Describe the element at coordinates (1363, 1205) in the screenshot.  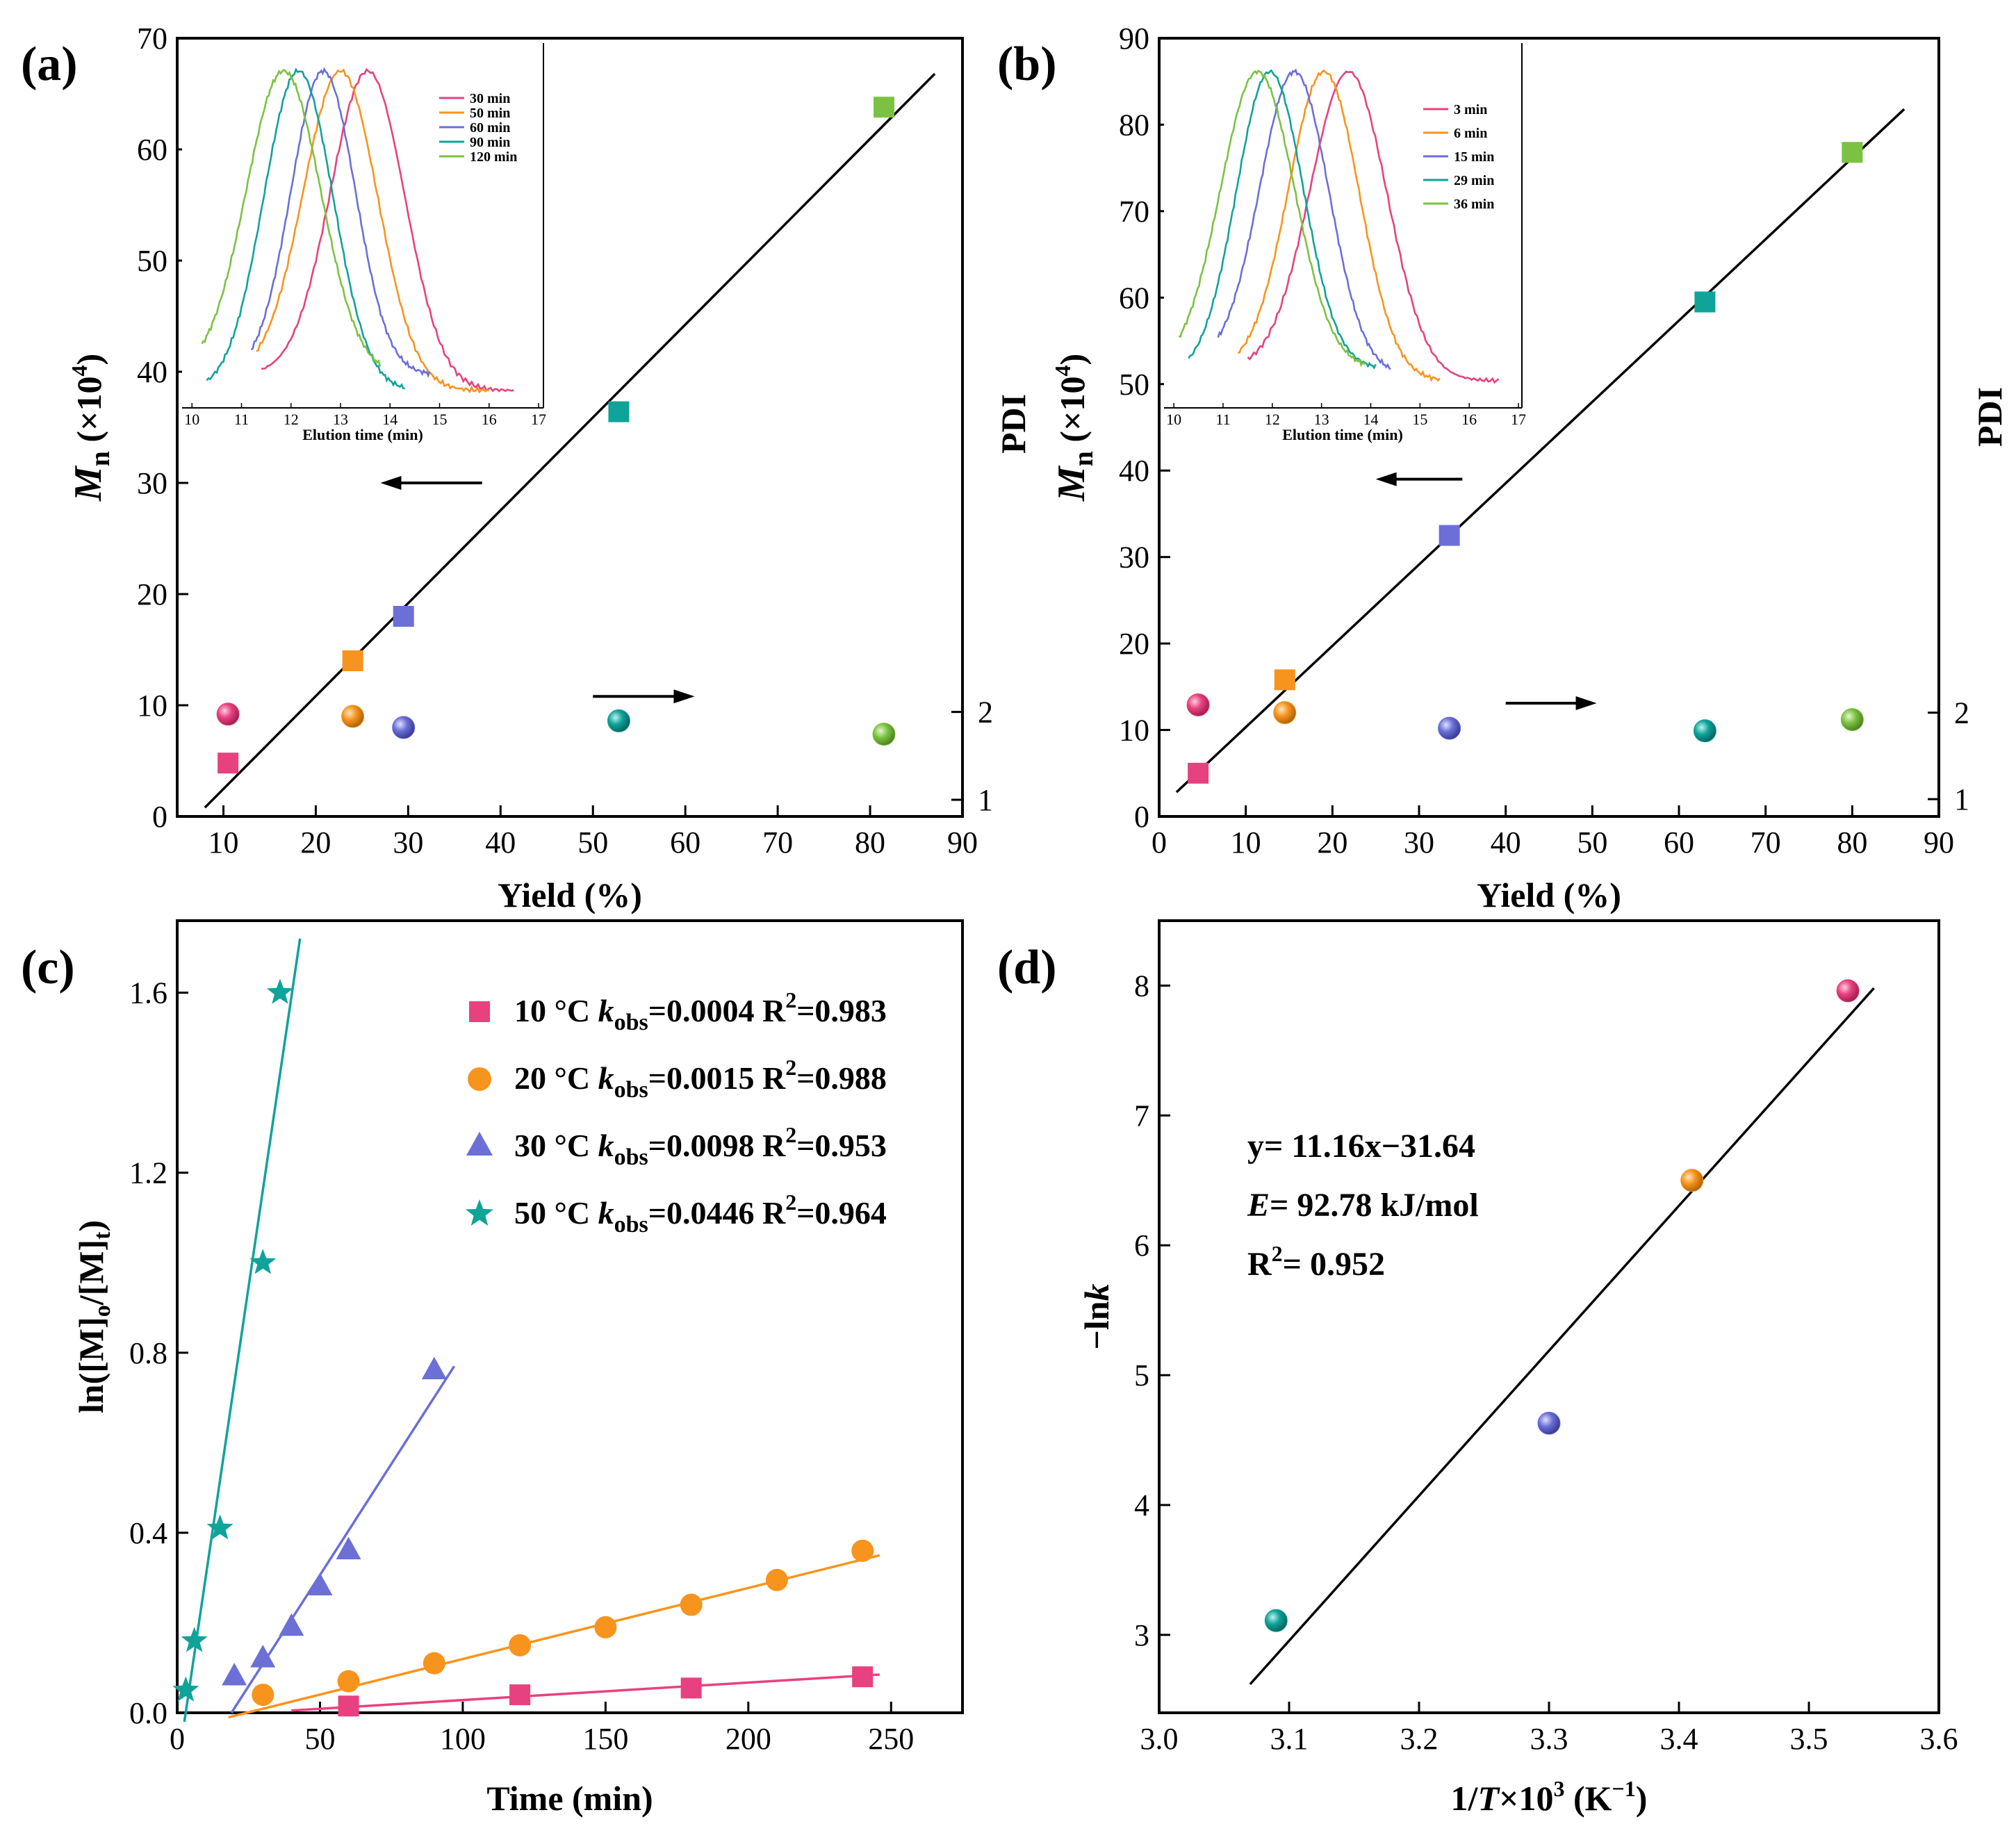
I see `panel-d-activation-energy: E= 92.78 kJ/mol` at that location.